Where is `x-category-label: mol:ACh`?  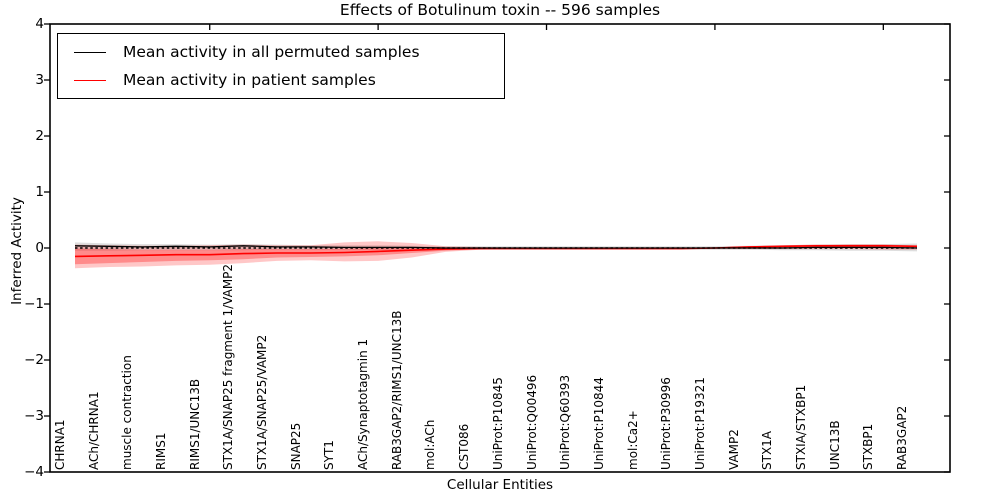 x-category-label: mol:ACh is located at coordinates (430, 444).